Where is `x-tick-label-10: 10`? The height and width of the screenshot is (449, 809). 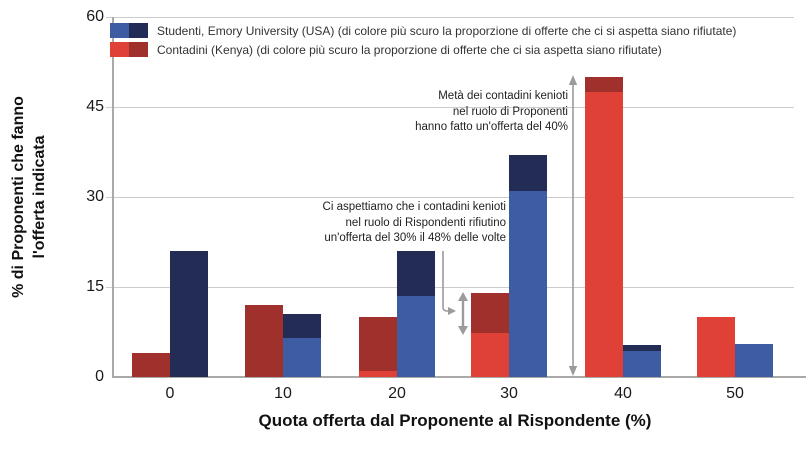 x-tick-label-10: 10 is located at coordinates (283, 393).